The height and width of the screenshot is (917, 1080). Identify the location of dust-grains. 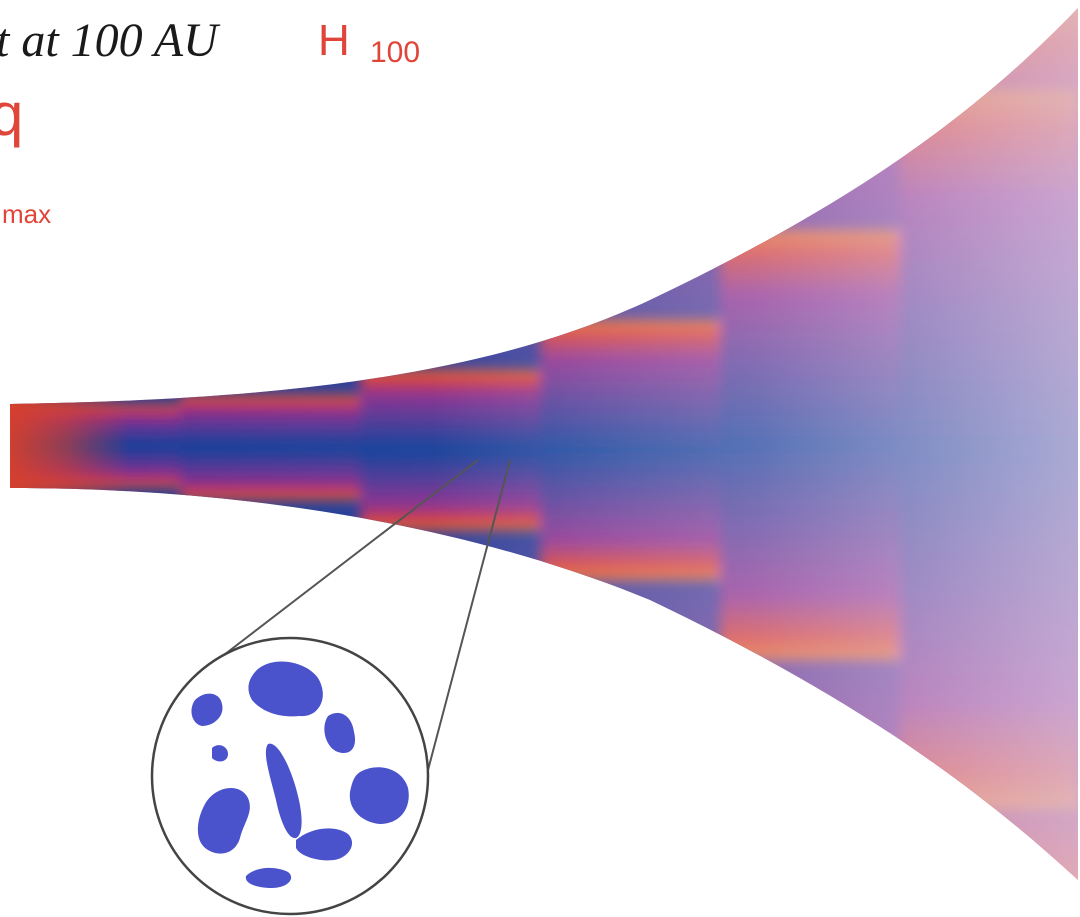
(300, 774).